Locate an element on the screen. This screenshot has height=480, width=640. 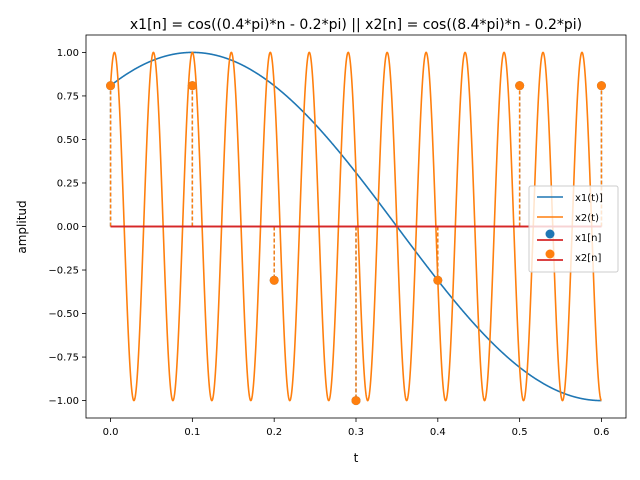
y-tick-label: 0.00 is located at coordinates (68, 227).